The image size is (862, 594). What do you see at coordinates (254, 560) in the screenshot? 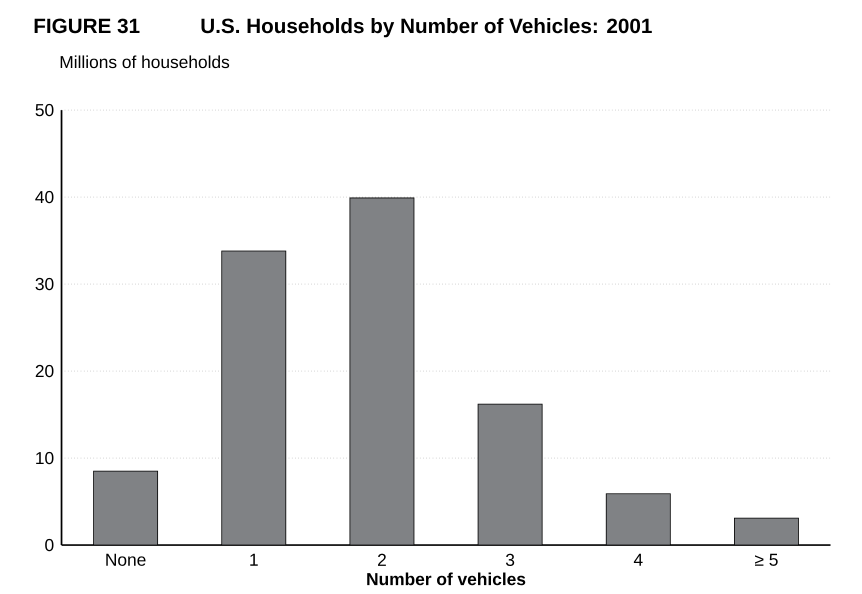
I see `x-tick-label: 1` at bounding box center [254, 560].